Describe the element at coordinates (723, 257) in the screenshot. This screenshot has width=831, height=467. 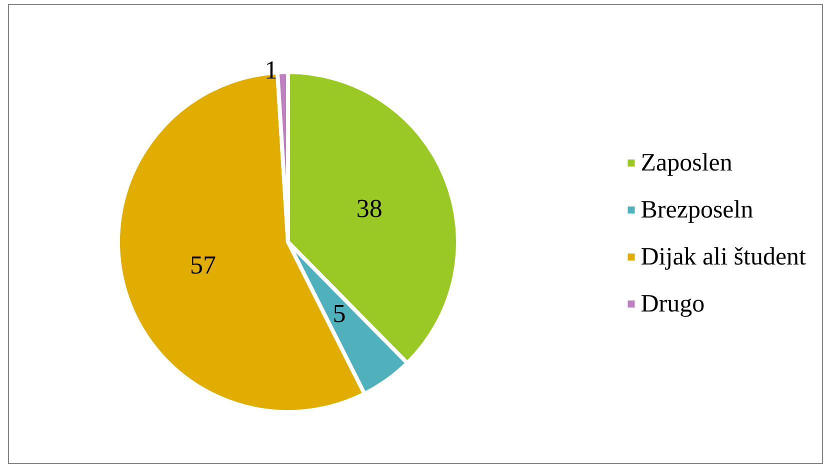
I see `legend-label: Dijak ali študent` at that location.